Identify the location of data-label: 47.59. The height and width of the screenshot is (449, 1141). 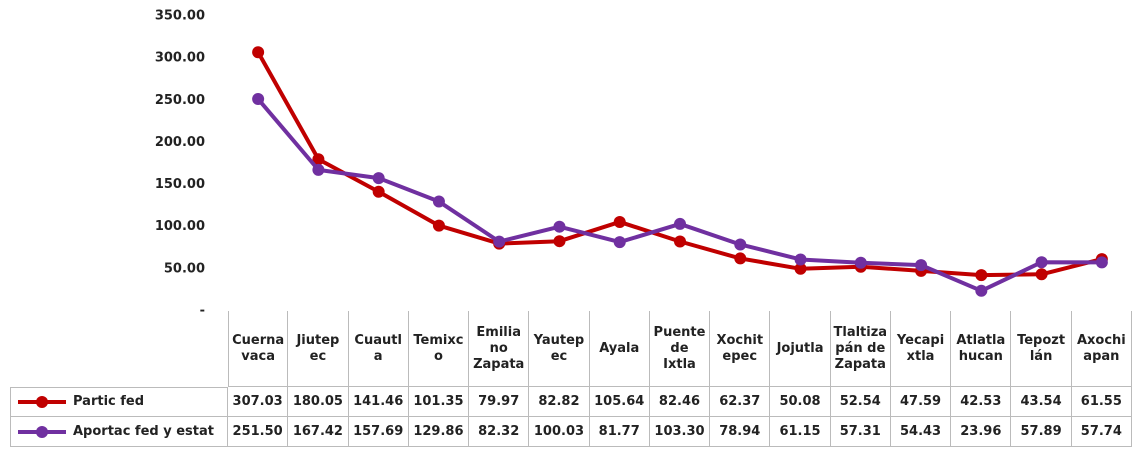
(921, 402).